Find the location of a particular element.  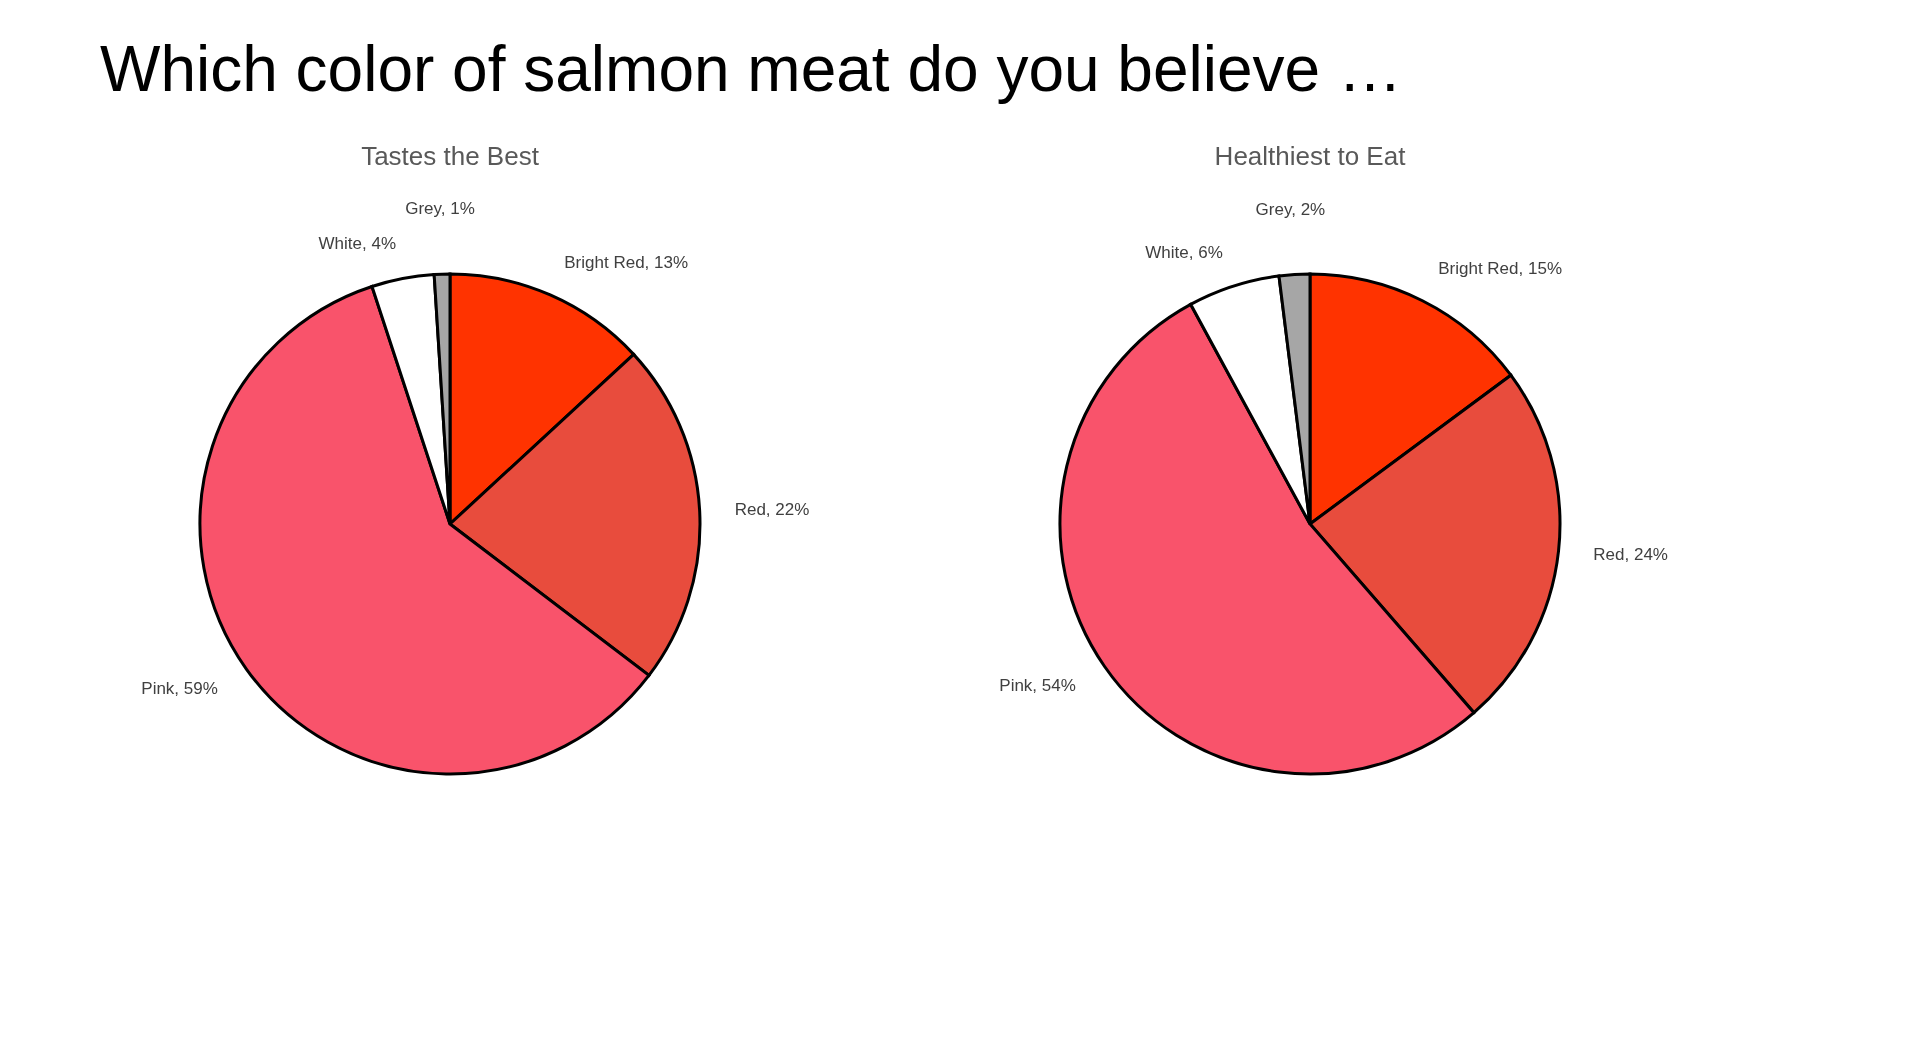

slice-label: Pink, 59% is located at coordinates (179, 689).